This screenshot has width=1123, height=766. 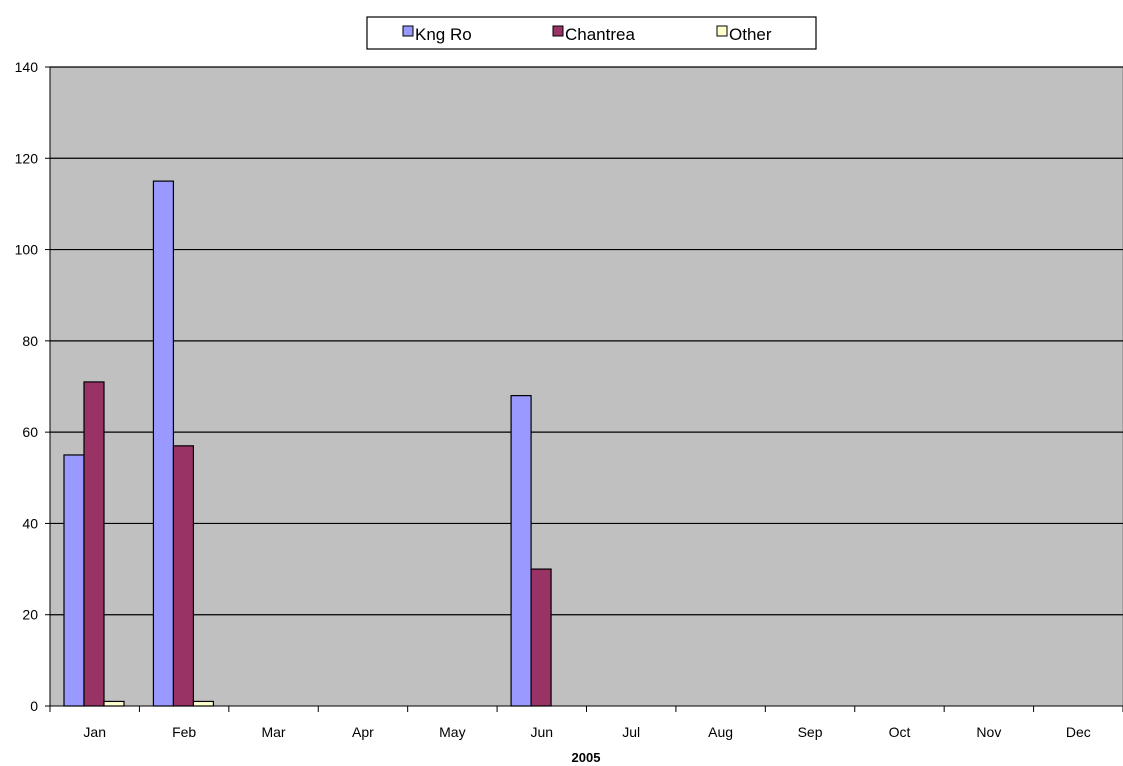 I want to click on x-tick-label: Jul, so click(x=631, y=732).